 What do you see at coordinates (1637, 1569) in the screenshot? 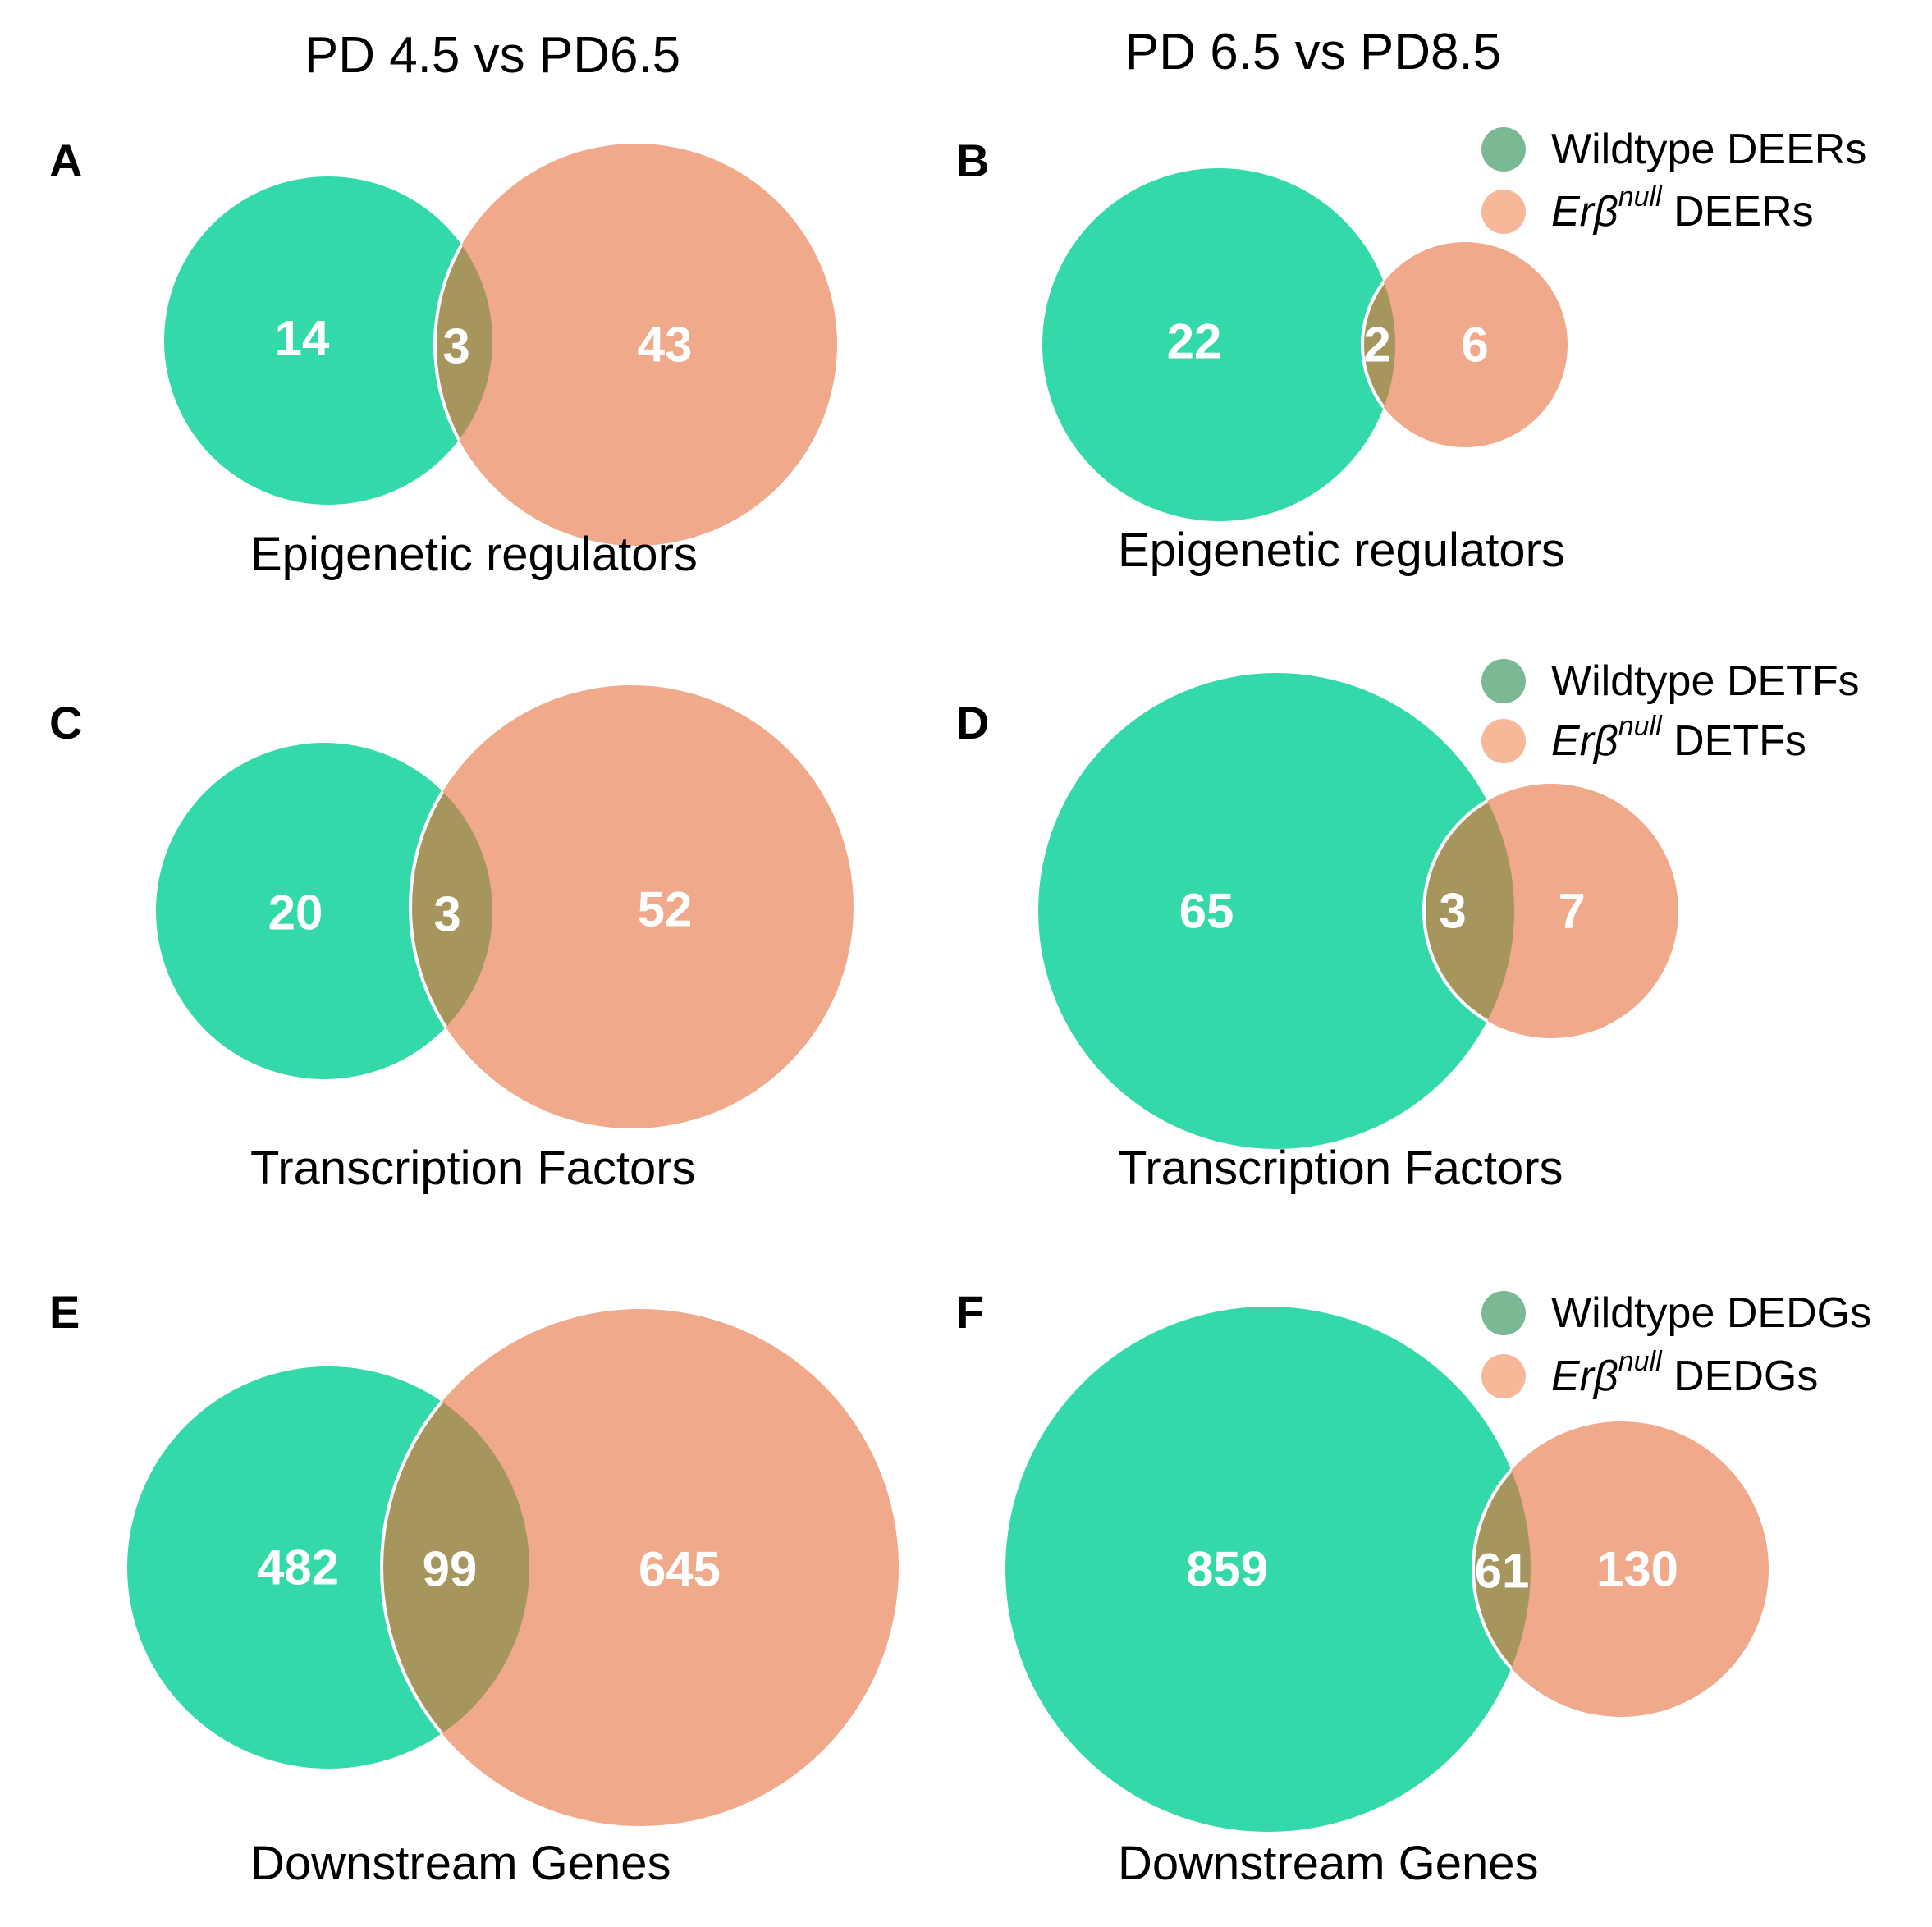
I see `null-count: 130` at bounding box center [1637, 1569].